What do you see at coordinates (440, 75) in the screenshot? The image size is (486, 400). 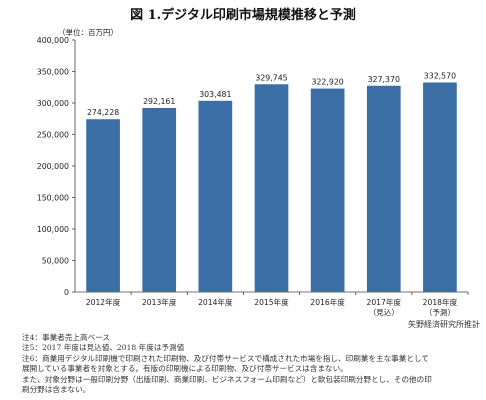 I see `bar-value-label: 332,570` at bounding box center [440, 75].